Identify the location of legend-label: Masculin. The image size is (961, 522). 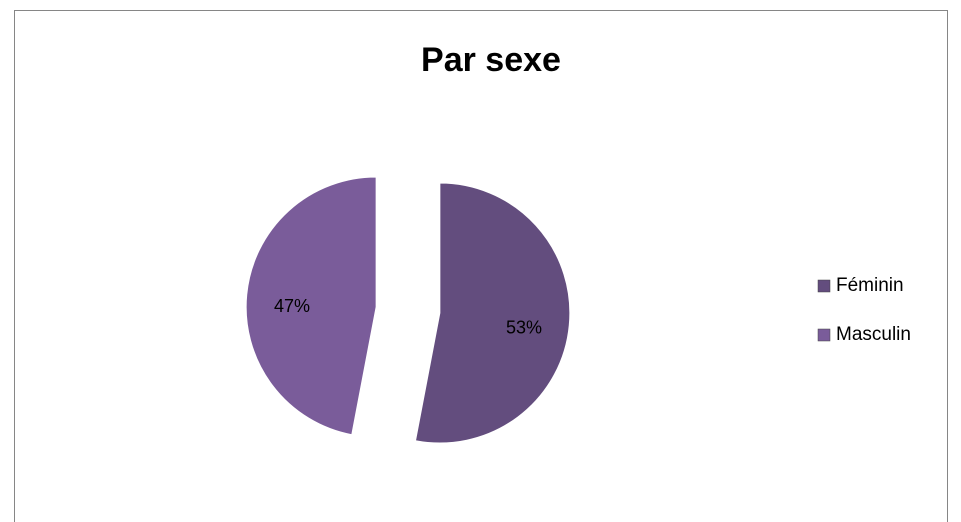
(873, 334).